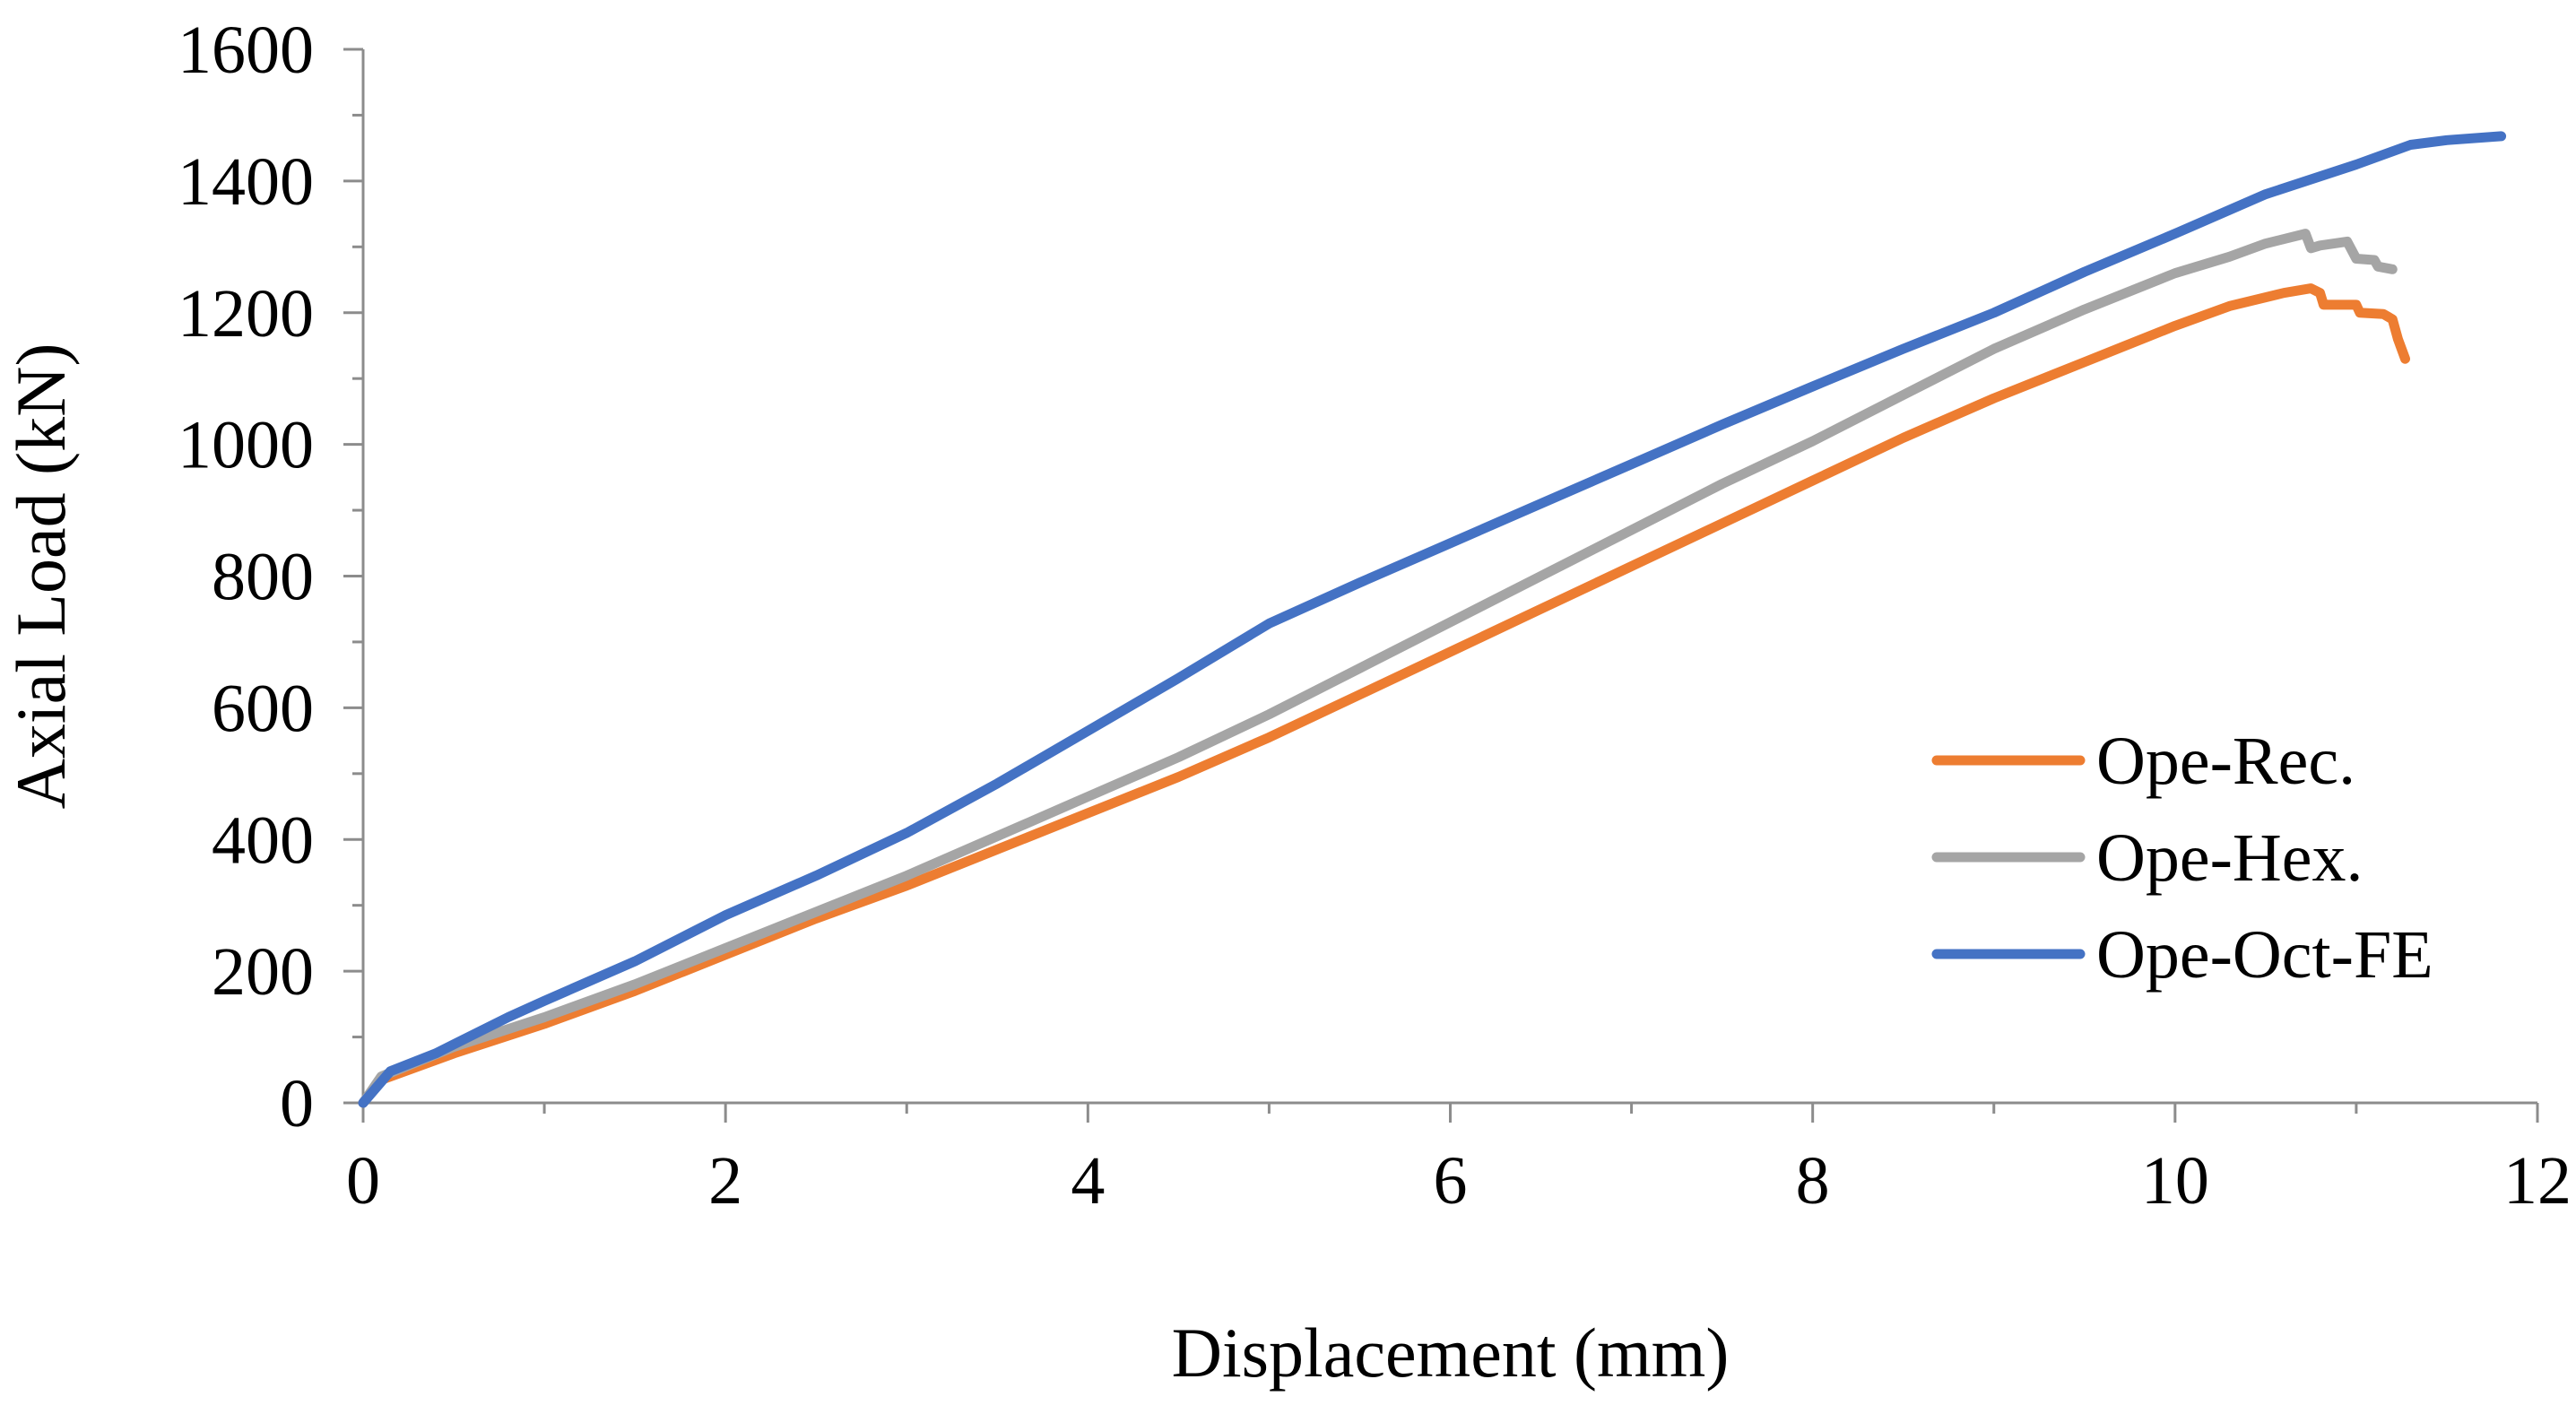 The width and height of the screenshot is (2576, 1414). I want to click on x-tick-label: 10, so click(2175, 1181).